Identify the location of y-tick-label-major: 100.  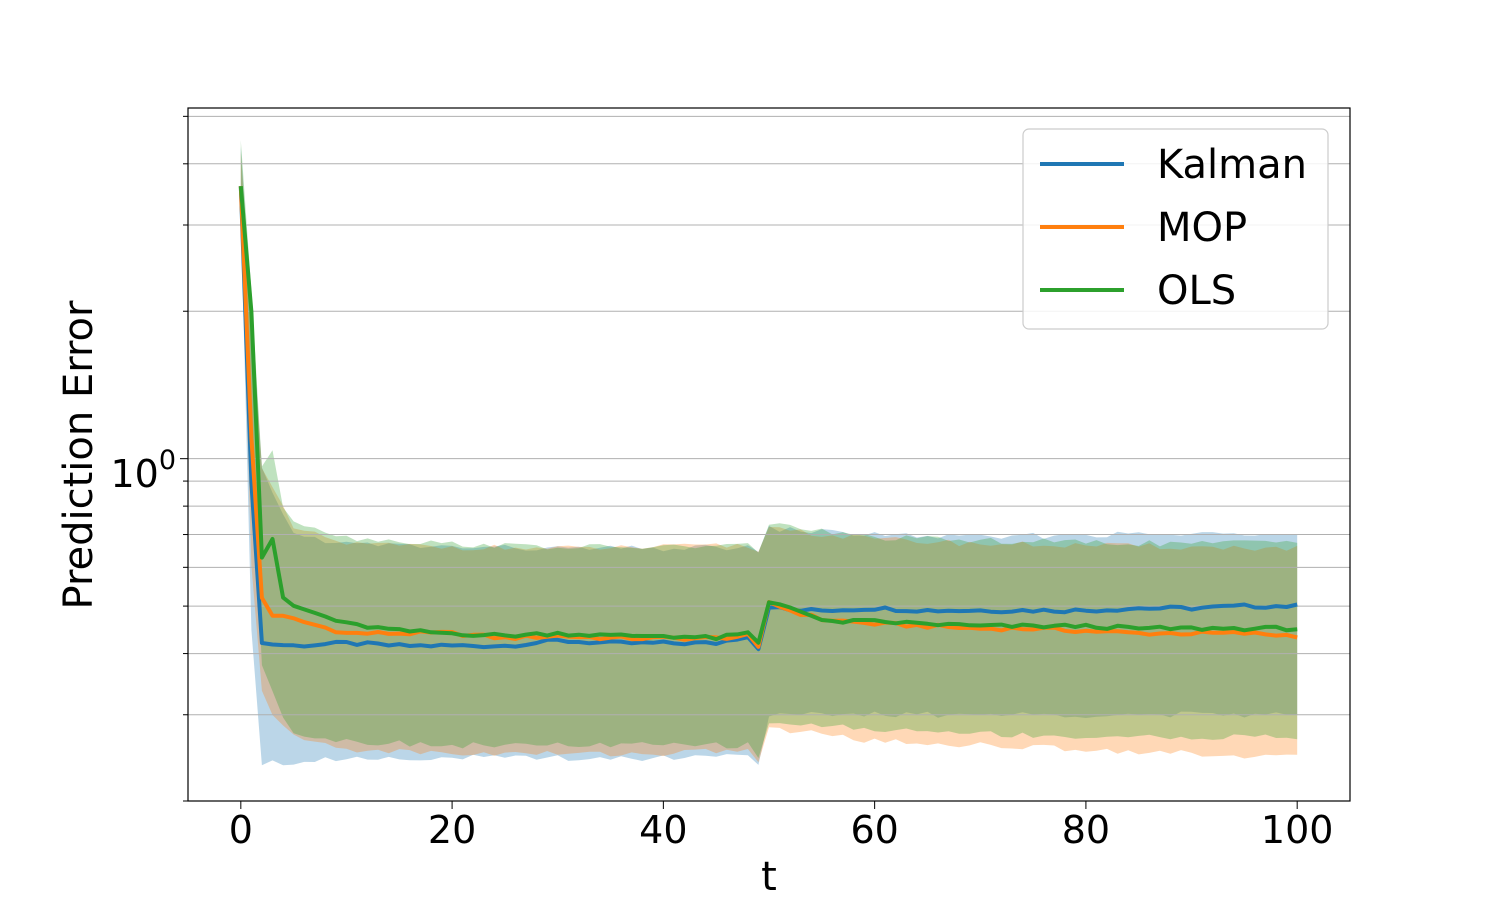
(143, 470).